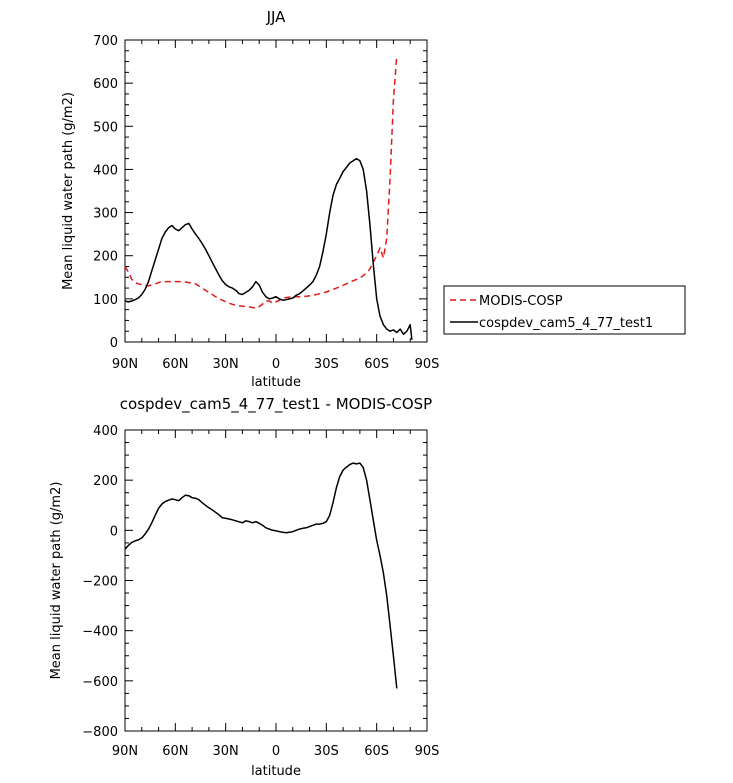 The height and width of the screenshot is (783, 733). Describe the element at coordinates (114, 531) in the screenshot. I see `bottom-y-tick-label: 0` at that location.